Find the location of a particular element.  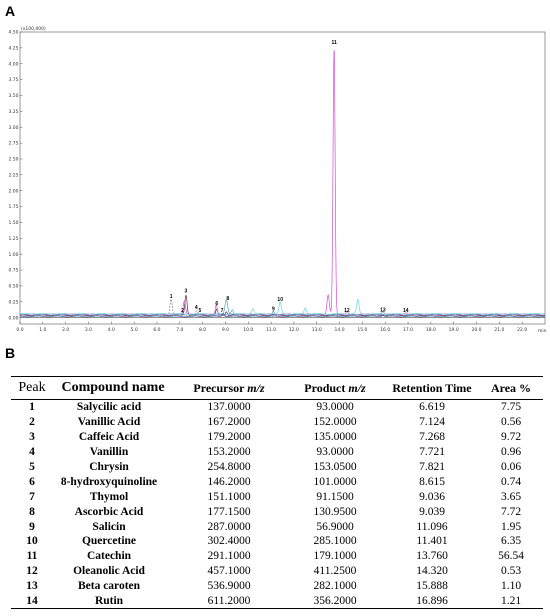

header-product-mz: m/z is located at coordinates (357, 387).